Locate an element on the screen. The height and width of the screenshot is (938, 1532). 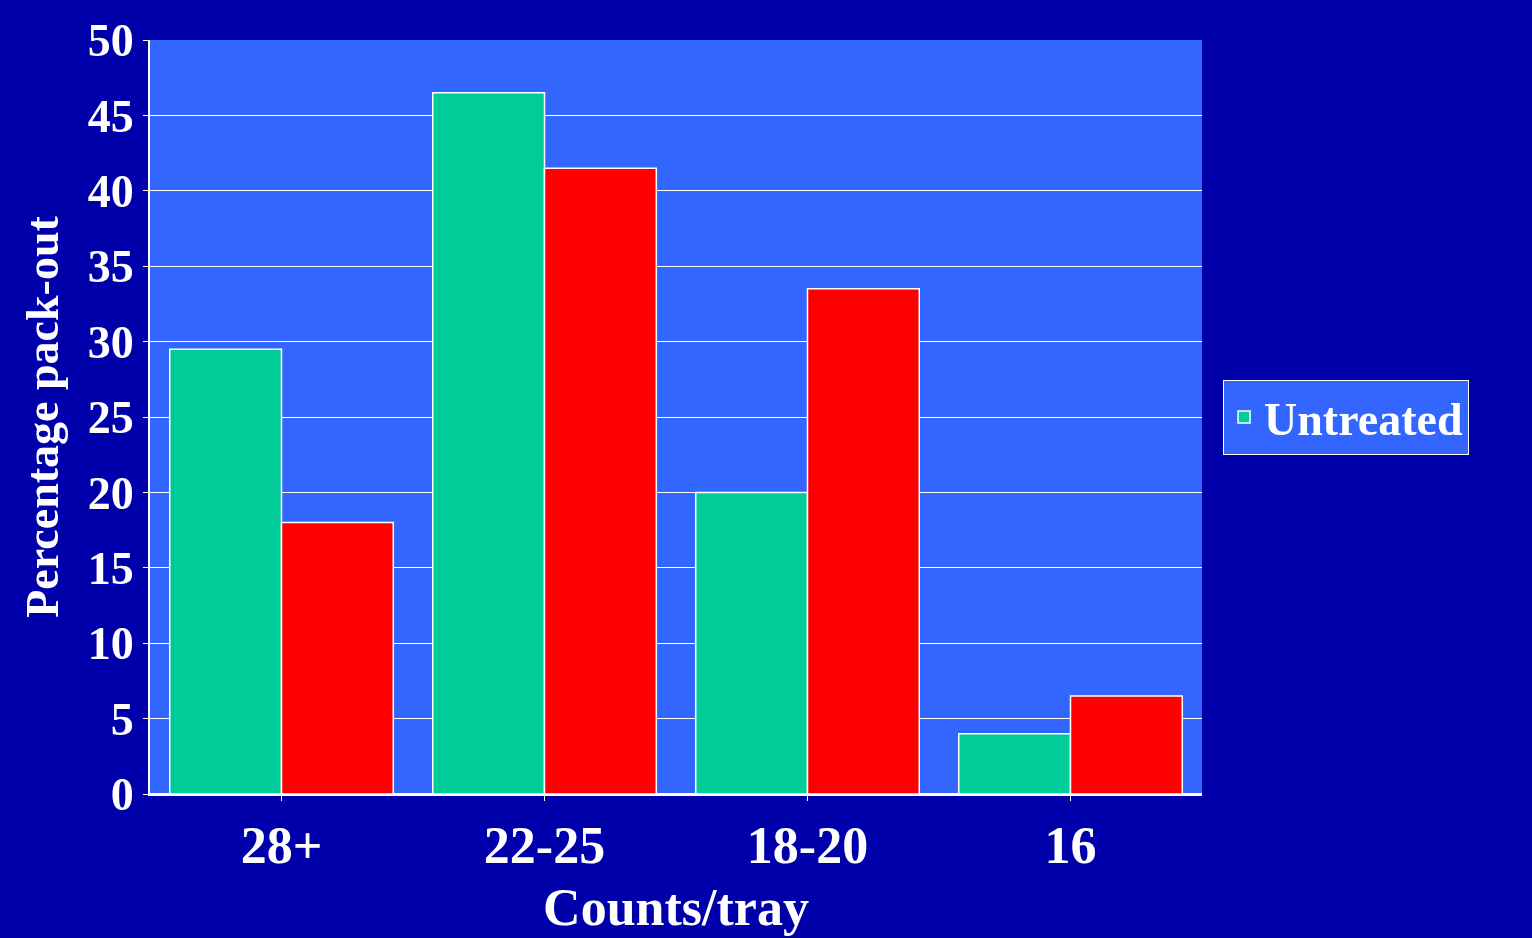
y-tick-label: 45 is located at coordinates (110, 116).